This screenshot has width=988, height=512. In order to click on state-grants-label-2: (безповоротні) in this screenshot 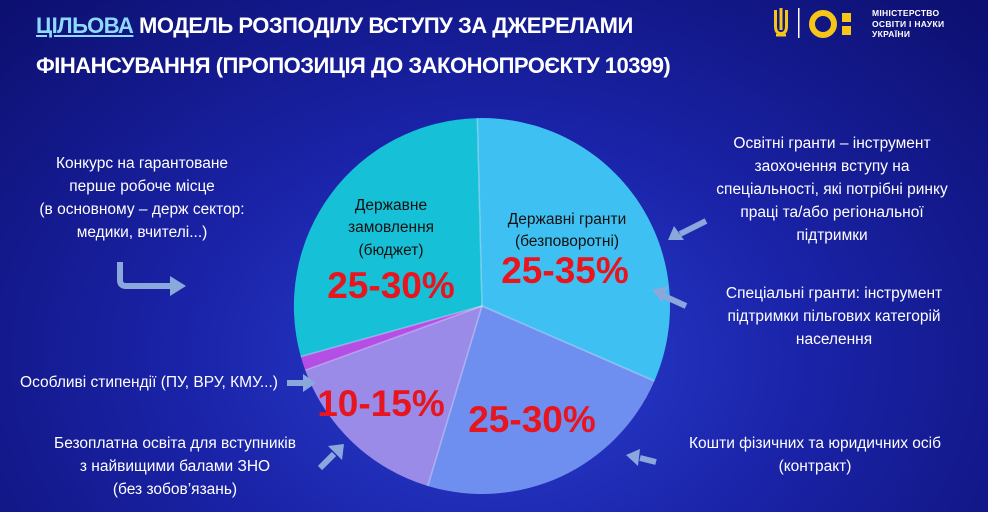, I will do `click(567, 241)`.